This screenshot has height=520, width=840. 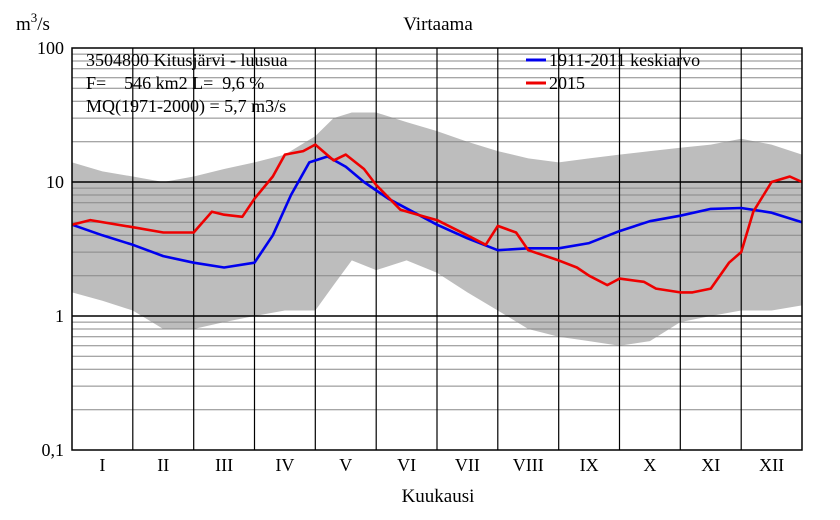 I want to click on y-tick-label: 10, so click(x=55, y=182).